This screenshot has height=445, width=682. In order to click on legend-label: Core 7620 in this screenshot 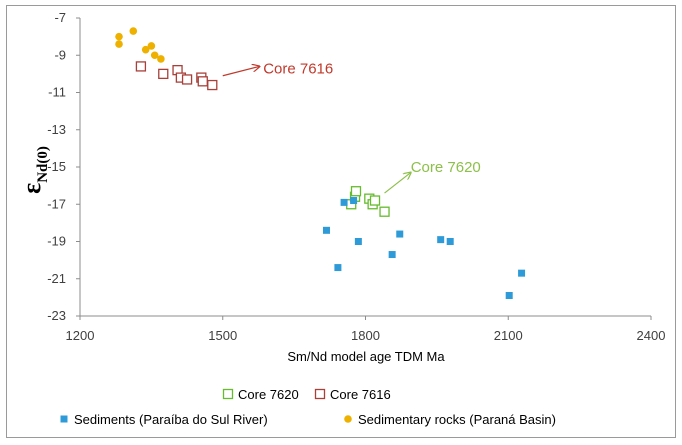, I will do `click(268, 394)`.